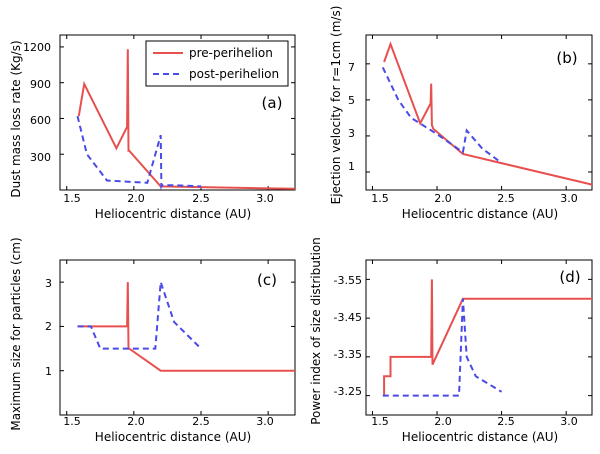  What do you see at coordinates (48, 371) in the screenshot?
I see `panel-c-ytick-label: 1` at bounding box center [48, 371].